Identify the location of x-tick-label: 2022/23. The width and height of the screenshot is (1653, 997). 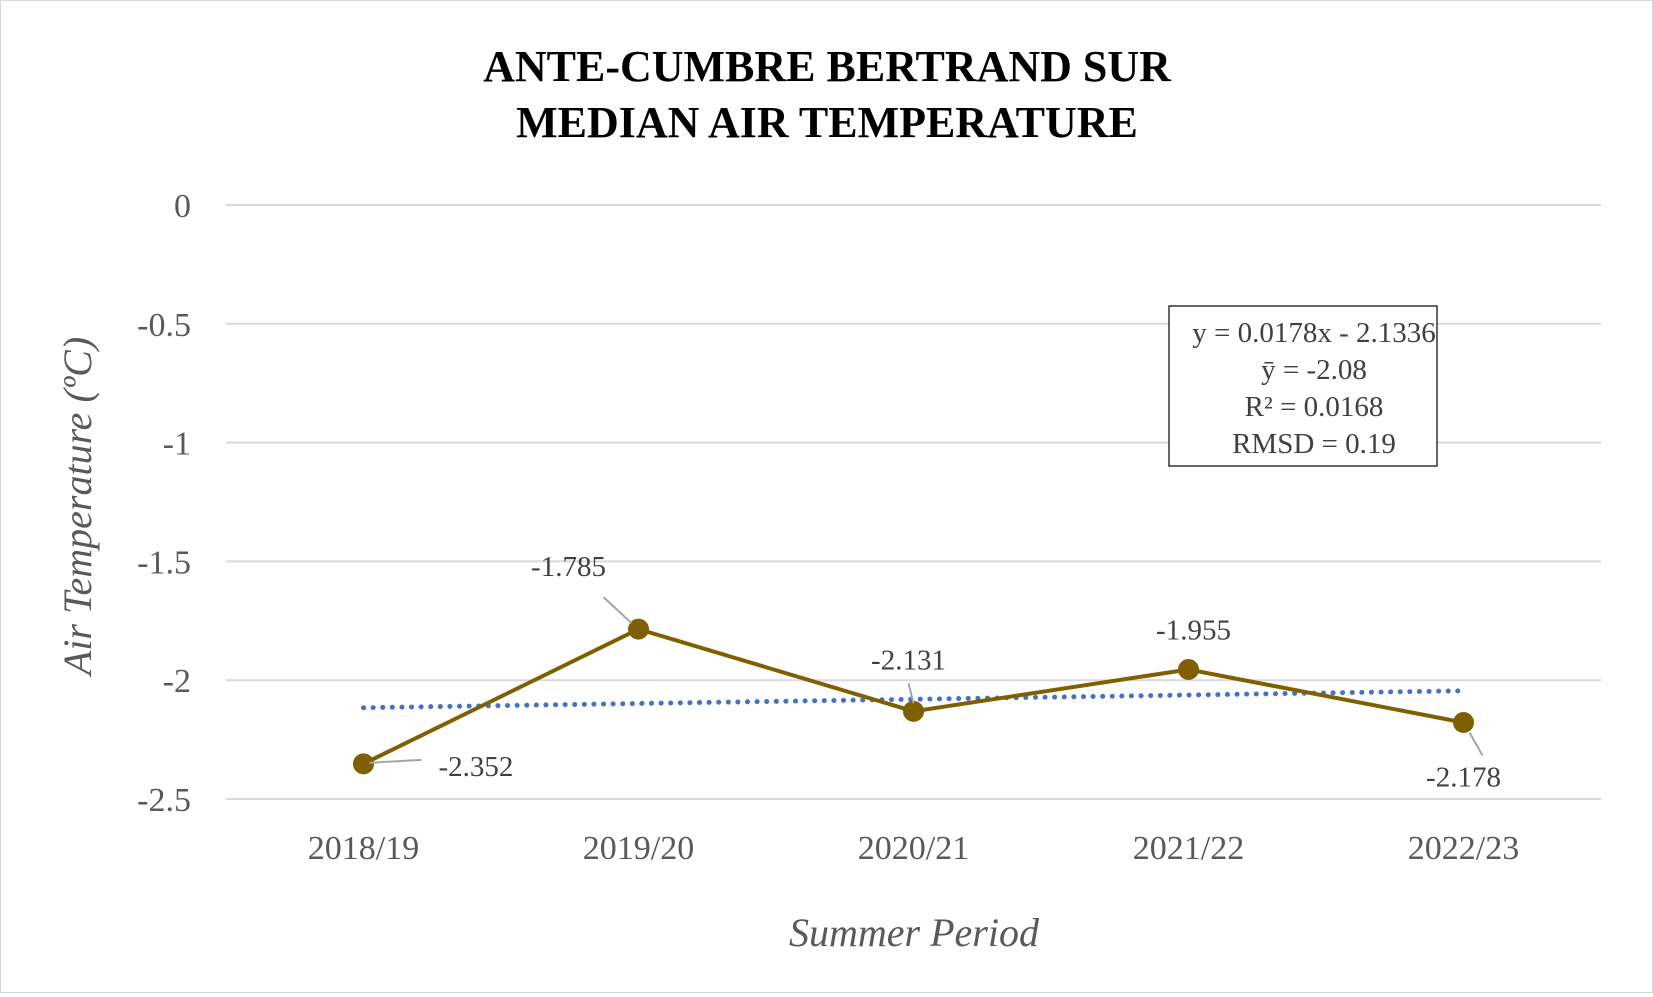
(1463, 848).